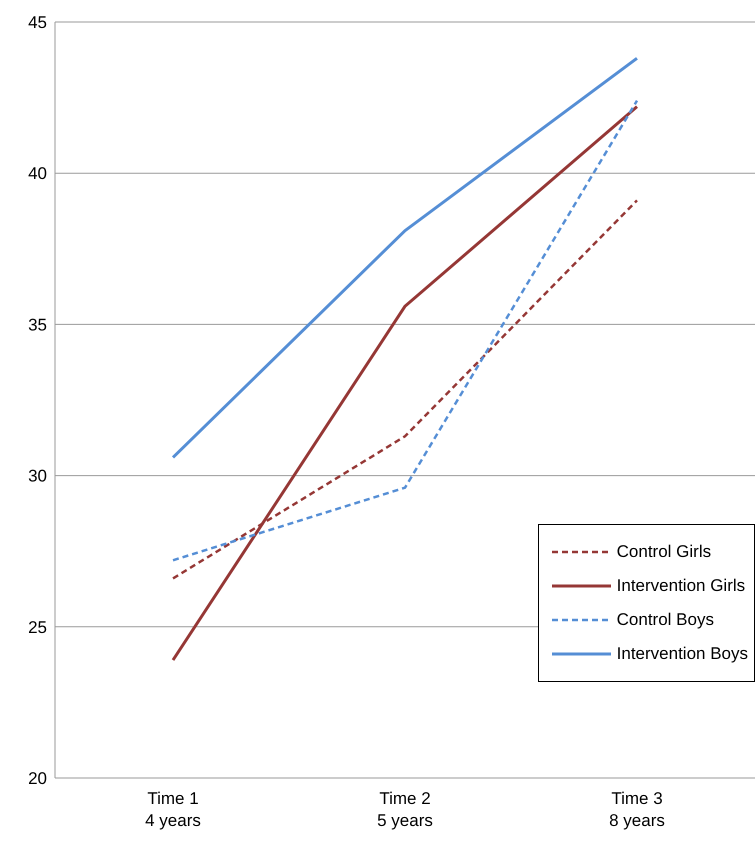 The height and width of the screenshot is (842, 755). What do you see at coordinates (37, 627) in the screenshot?
I see `y-tick-label: 25` at bounding box center [37, 627].